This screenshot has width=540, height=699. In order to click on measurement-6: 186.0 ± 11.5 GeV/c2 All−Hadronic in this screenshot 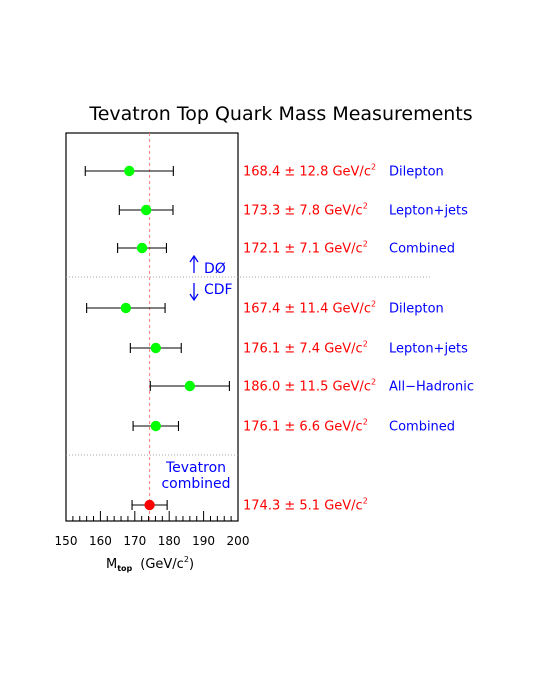, I will do `click(311, 386)`.